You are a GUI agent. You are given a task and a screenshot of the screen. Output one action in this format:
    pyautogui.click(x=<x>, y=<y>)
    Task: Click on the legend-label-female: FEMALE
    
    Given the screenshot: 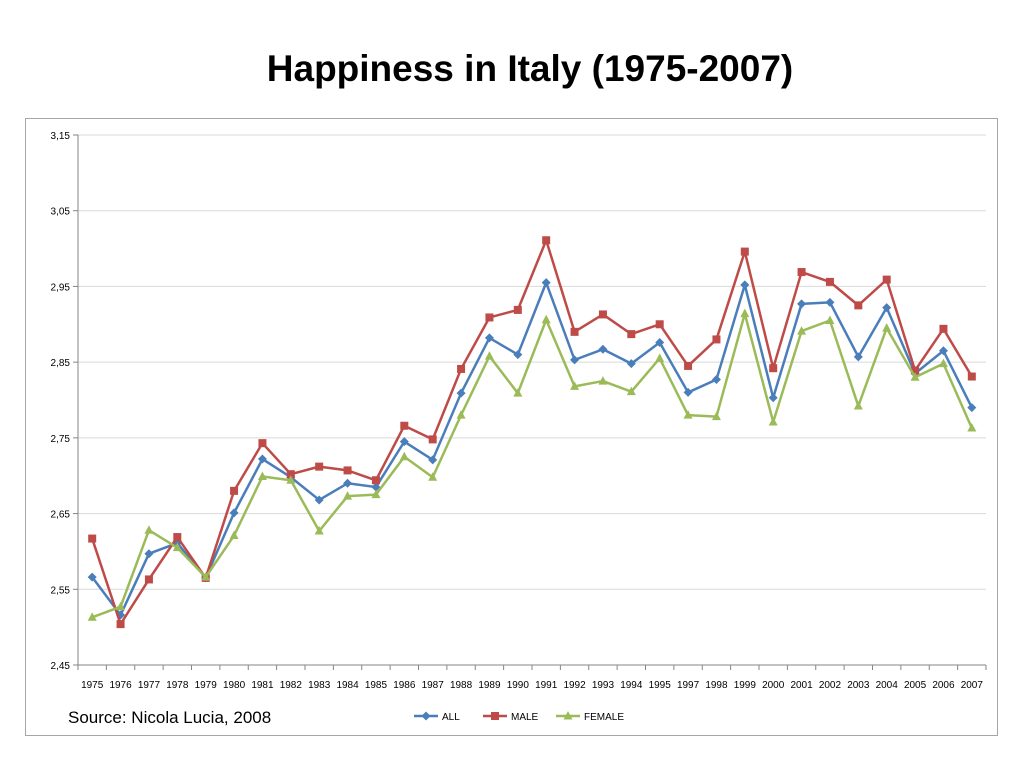 What is the action you would take?
    pyautogui.click(x=604, y=717)
    